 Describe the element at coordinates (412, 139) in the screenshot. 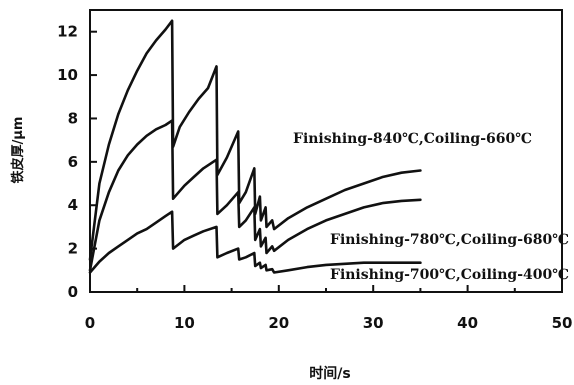

I see `series-label-1: Finishing-840℃,Coiling-660℃` at that location.